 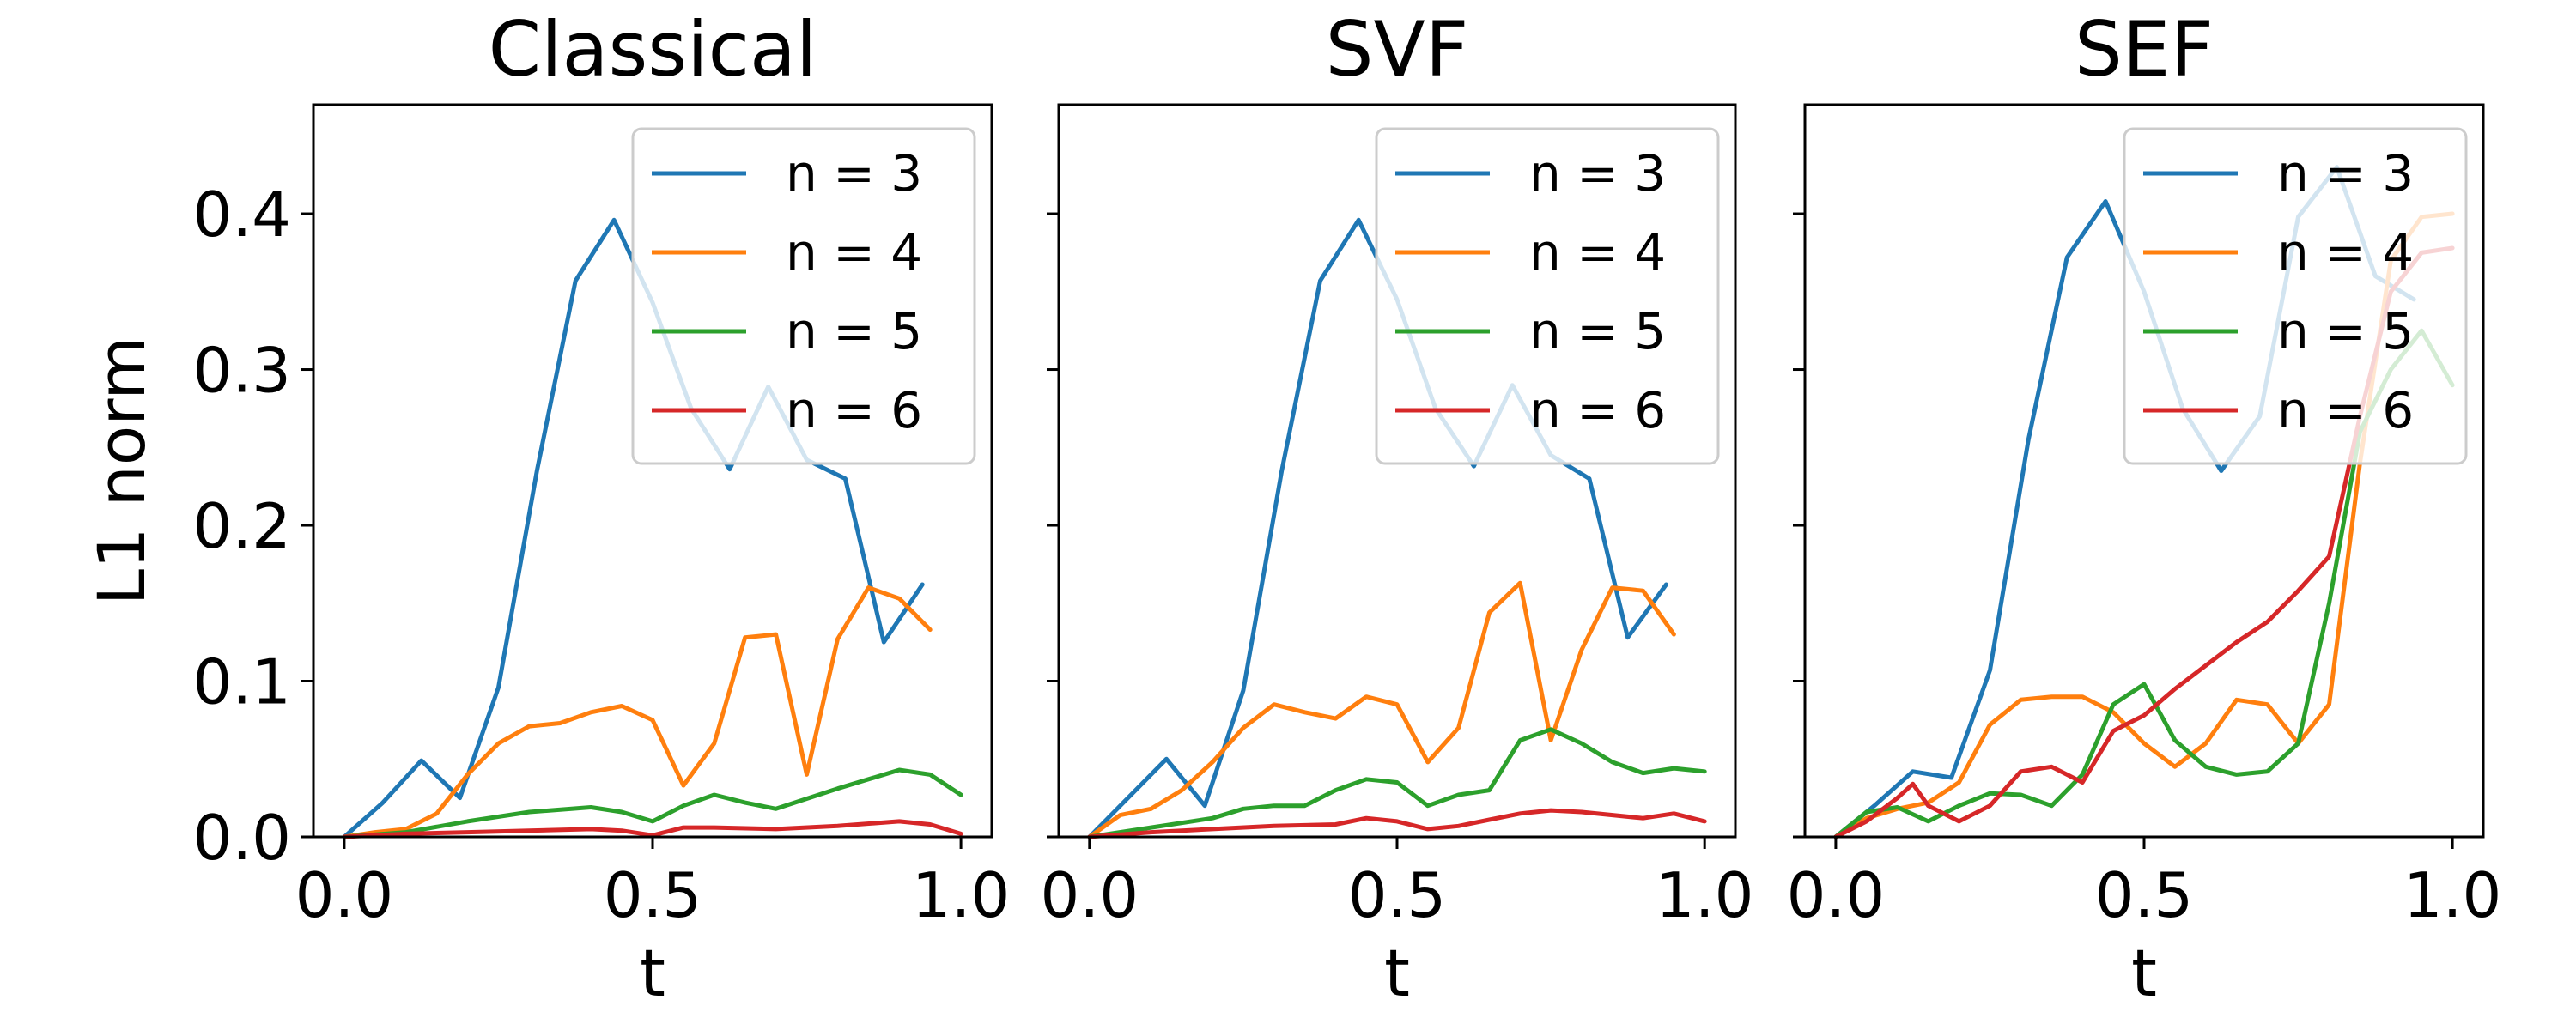 I want to click on y-tick-label: 0.2, so click(x=241, y=526).